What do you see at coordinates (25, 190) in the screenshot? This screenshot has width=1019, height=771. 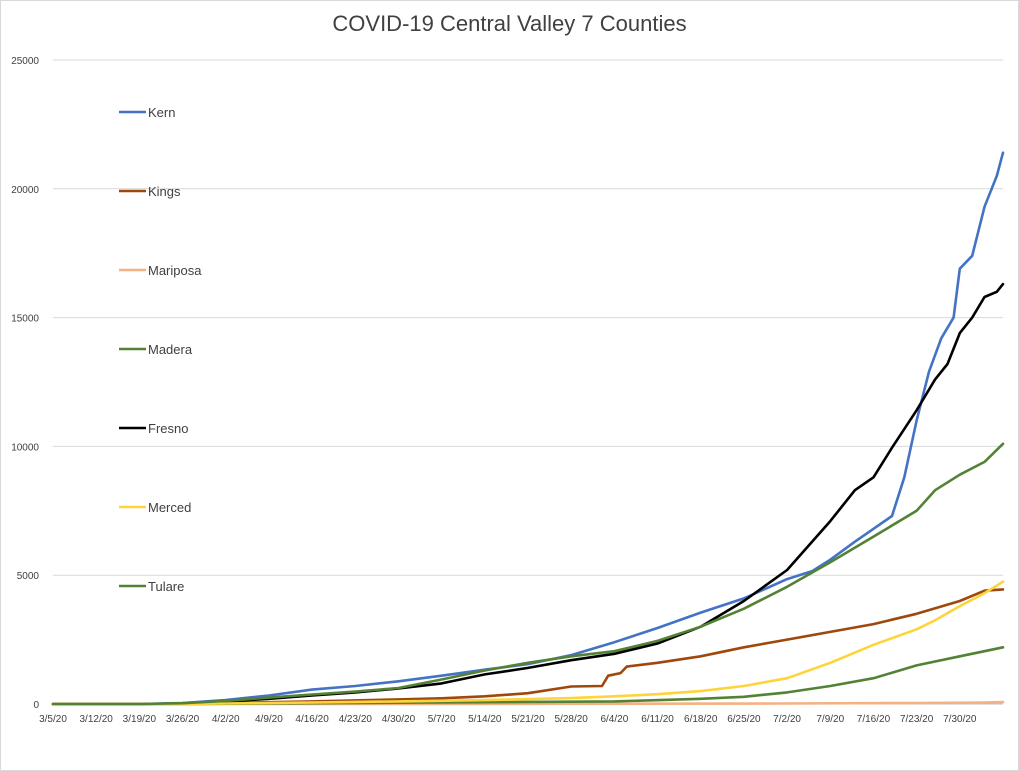 I see `y-tick-label: 20000` at bounding box center [25, 190].